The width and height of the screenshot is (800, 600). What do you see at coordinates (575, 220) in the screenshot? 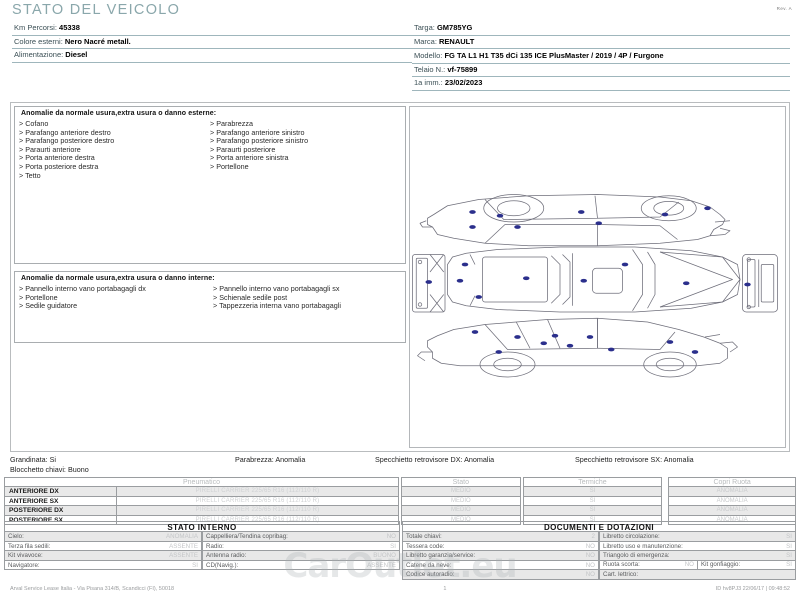
I see `car-top-view` at bounding box center [575, 220].